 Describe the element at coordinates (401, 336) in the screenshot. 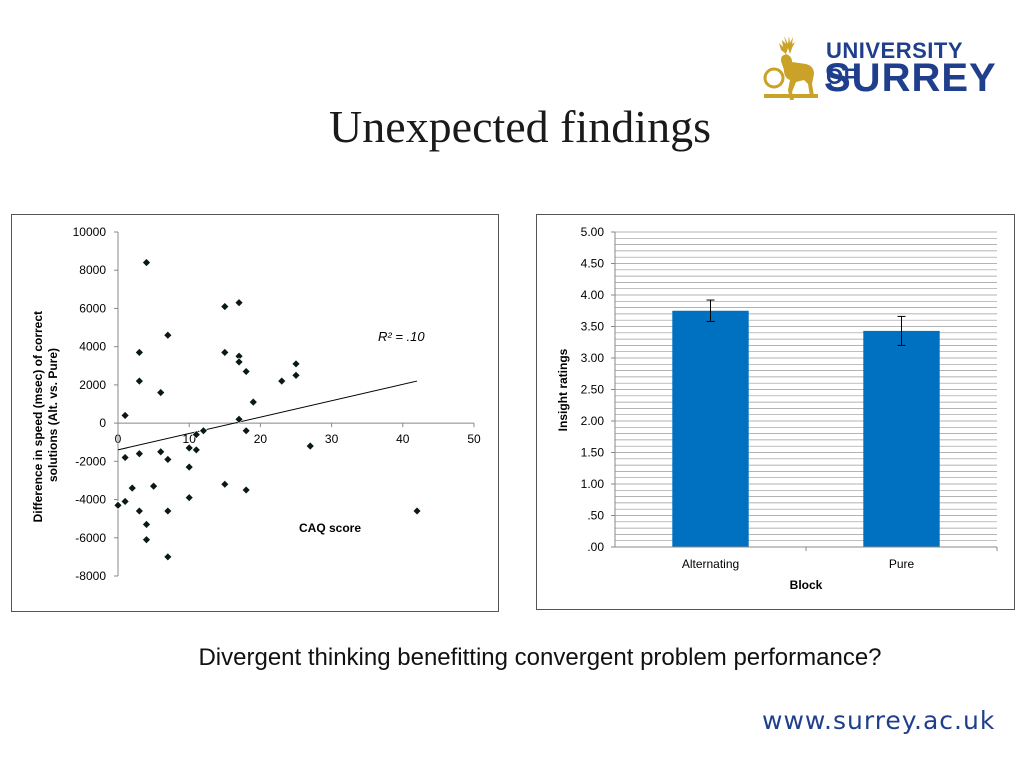

I see `r-squared-annotation: R² = .10` at that location.